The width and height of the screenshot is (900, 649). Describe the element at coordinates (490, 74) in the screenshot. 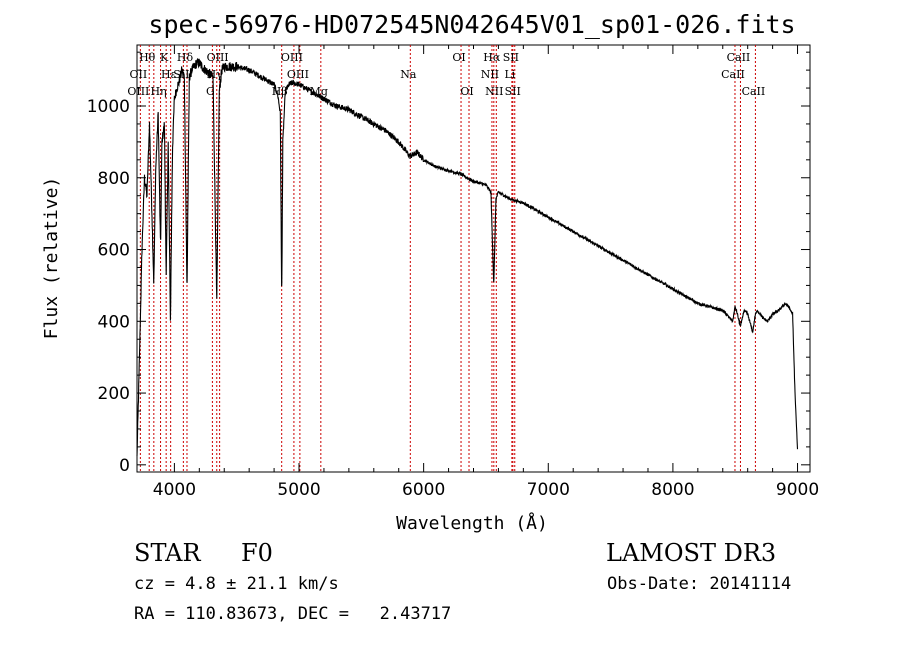

I see `line-label-15: NII` at that location.